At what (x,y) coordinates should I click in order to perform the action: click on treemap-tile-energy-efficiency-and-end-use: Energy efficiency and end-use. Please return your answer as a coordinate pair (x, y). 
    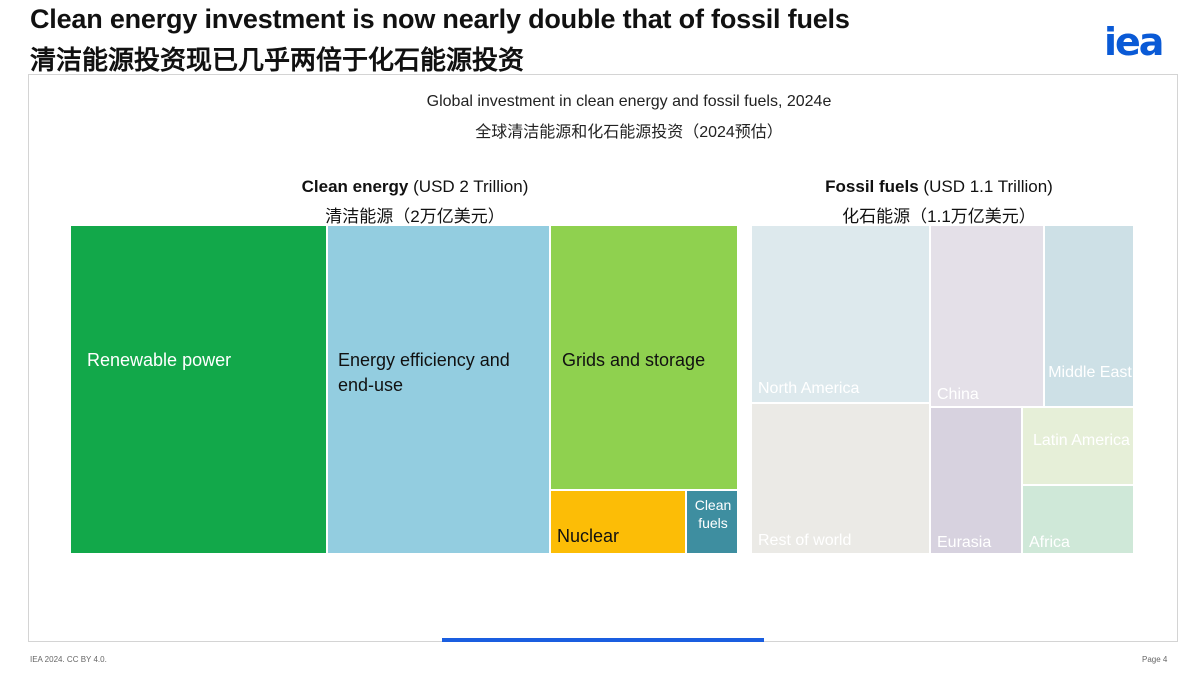
    Looking at the image, I should click on (438, 389).